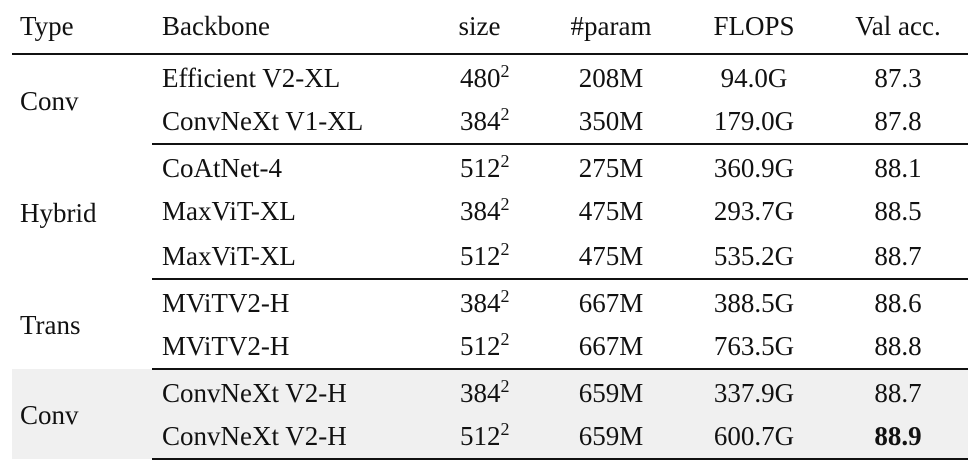  I want to click on flops-cell: 179.0G, so click(754, 122).